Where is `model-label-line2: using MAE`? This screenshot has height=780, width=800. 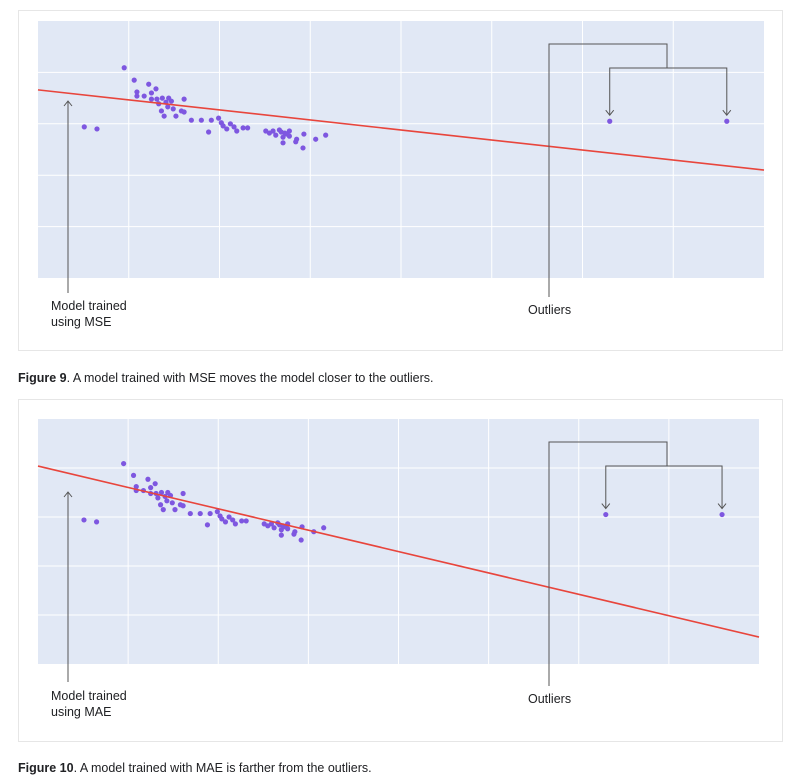 model-label-line2: using MAE is located at coordinates (81, 712).